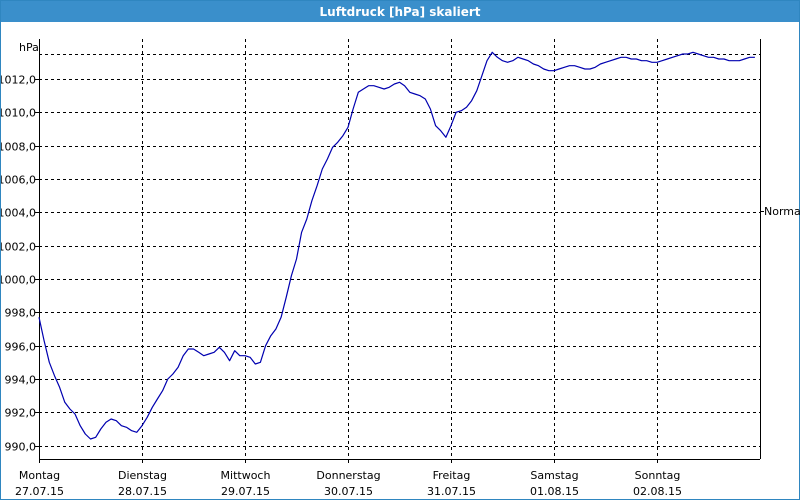 This screenshot has height=501, width=800. What do you see at coordinates (29, 47) in the screenshot?
I see `y-axis-unit-label: hPa` at bounding box center [29, 47].